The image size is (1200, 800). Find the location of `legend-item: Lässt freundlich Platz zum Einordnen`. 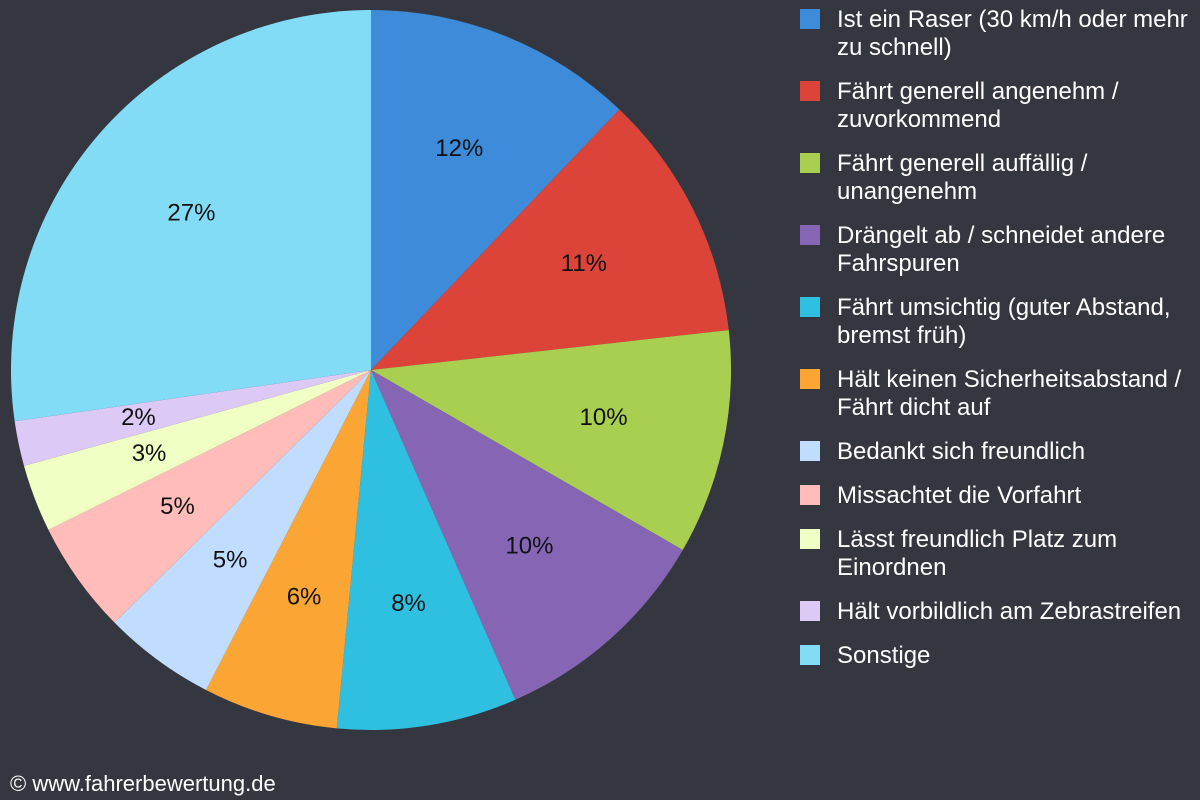

legend-item: Lässt freundlich Platz zum Einordnen is located at coordinates (996, 554).